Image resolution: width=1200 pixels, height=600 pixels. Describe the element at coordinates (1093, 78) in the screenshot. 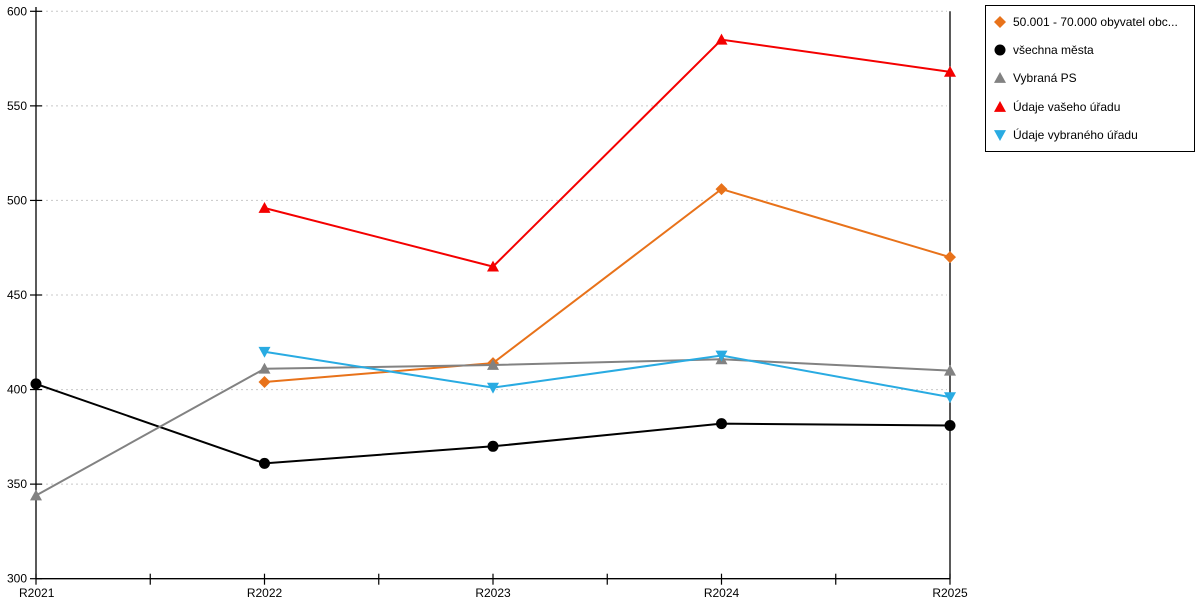

I see `legend-item: Vybraná PS` at that location.